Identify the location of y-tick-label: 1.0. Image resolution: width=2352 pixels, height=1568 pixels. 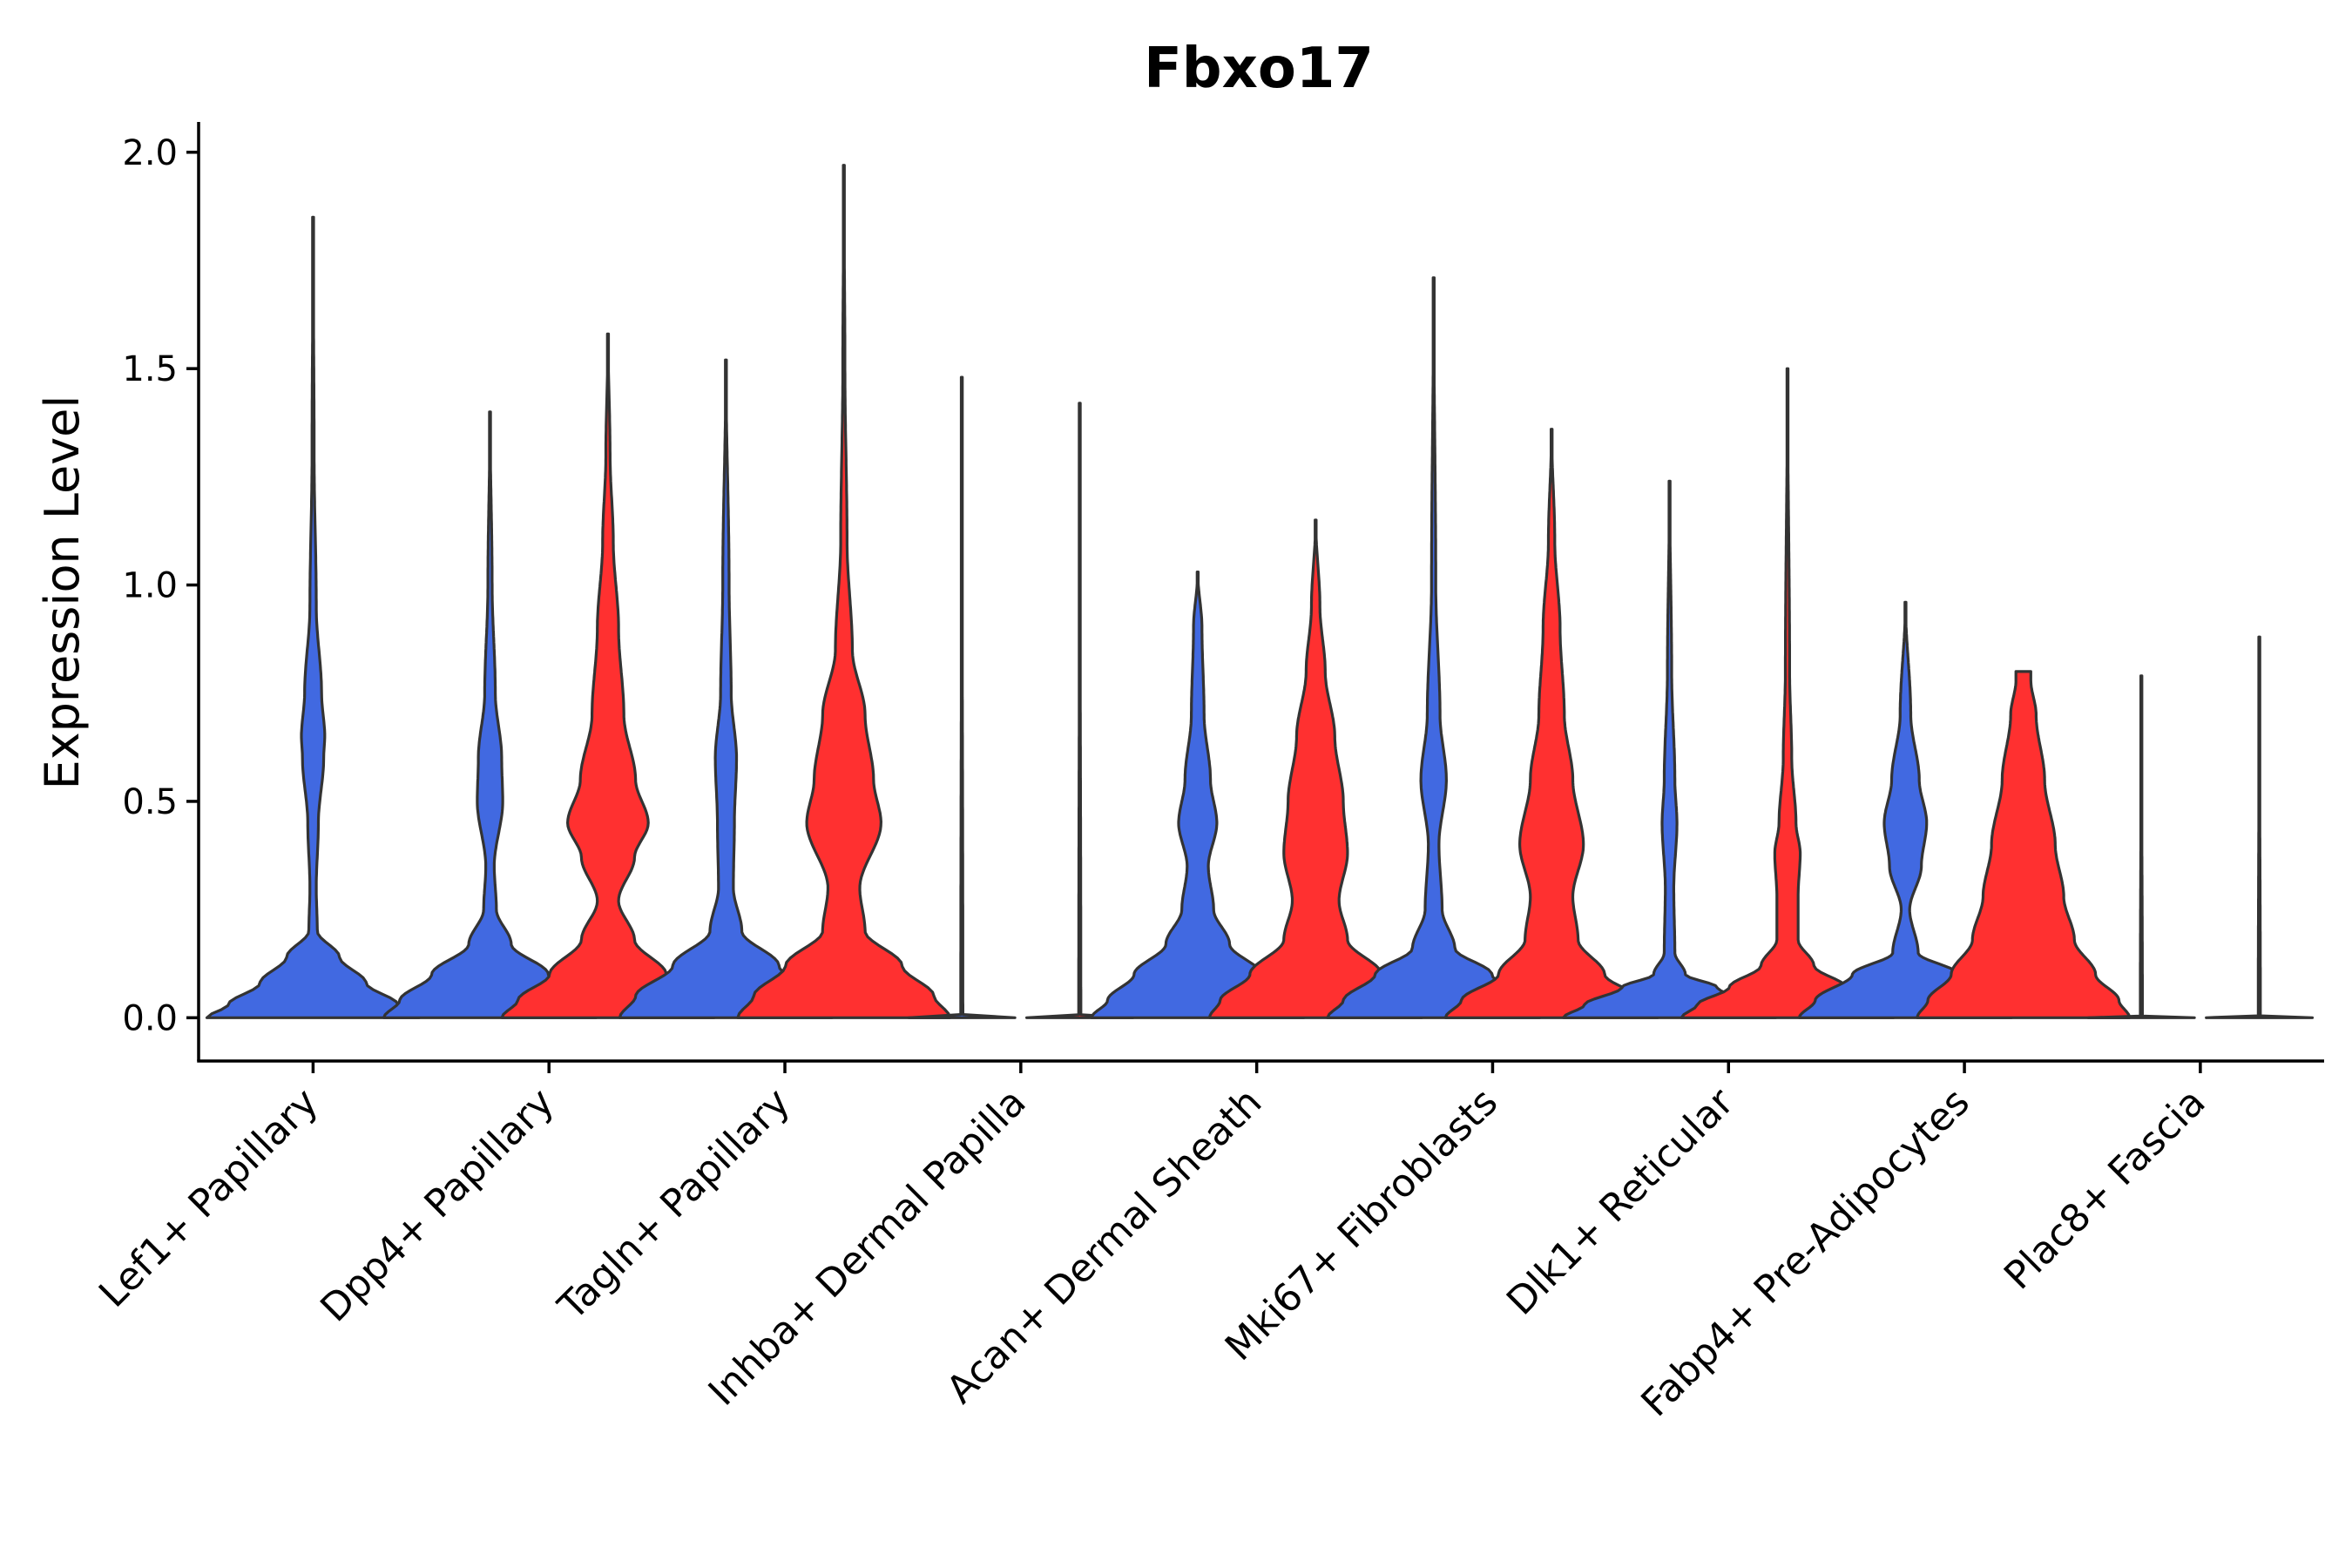
(150, 586).